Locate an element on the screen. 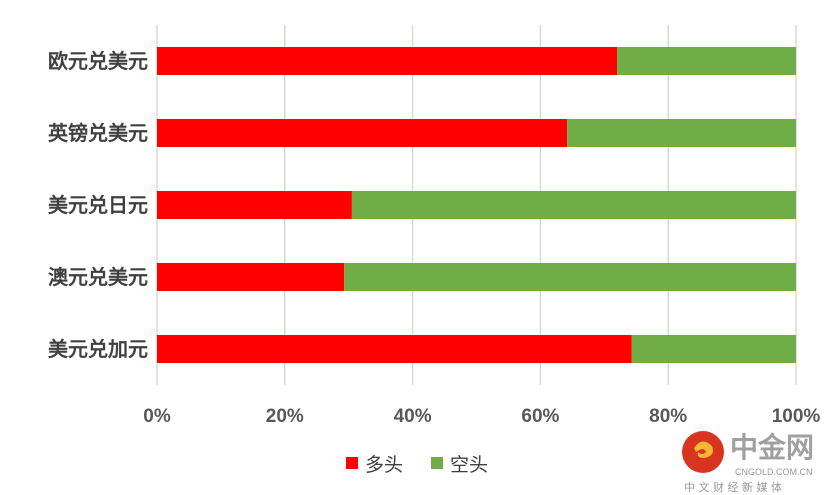 The image size is (837, 495). legend-label: 多头 is located at coordinates (384, 465).